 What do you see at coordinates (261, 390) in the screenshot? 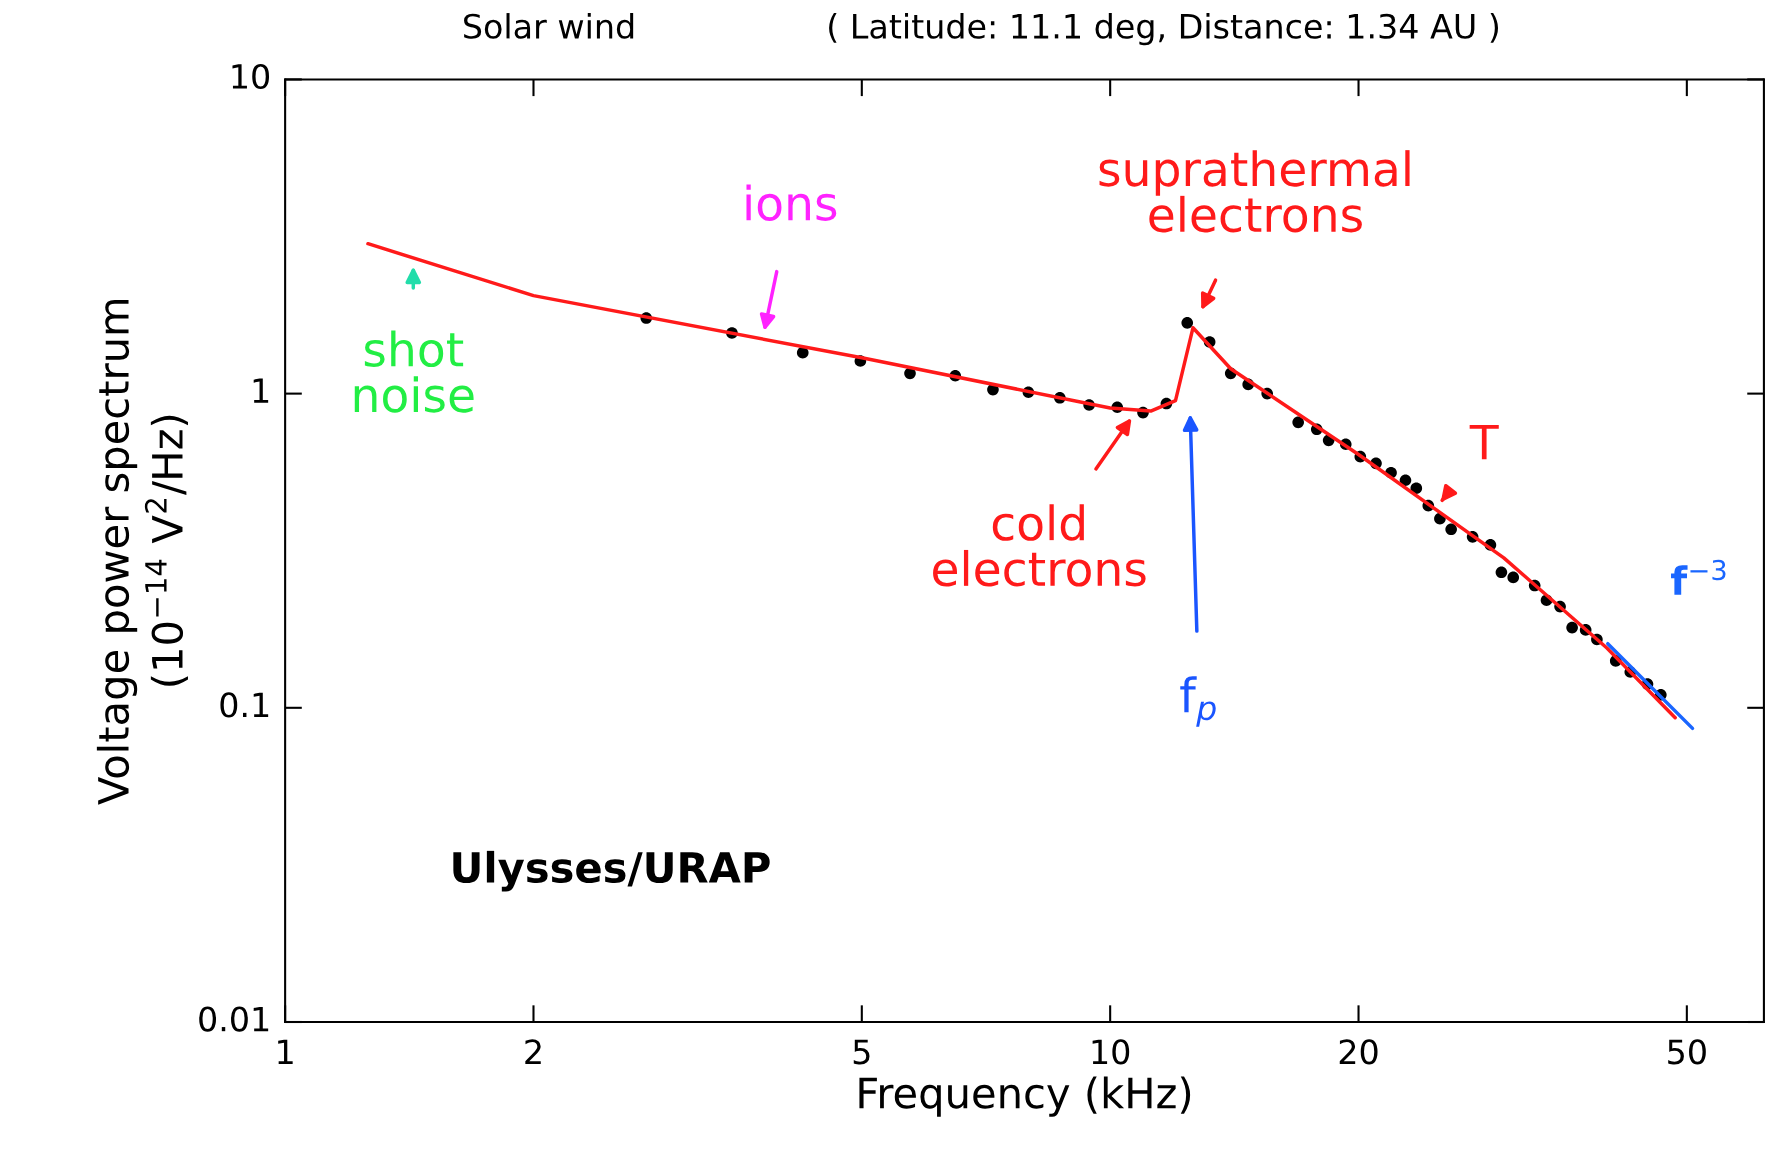
I see `y-tick-label: 1` at bounding box center [261, 390].